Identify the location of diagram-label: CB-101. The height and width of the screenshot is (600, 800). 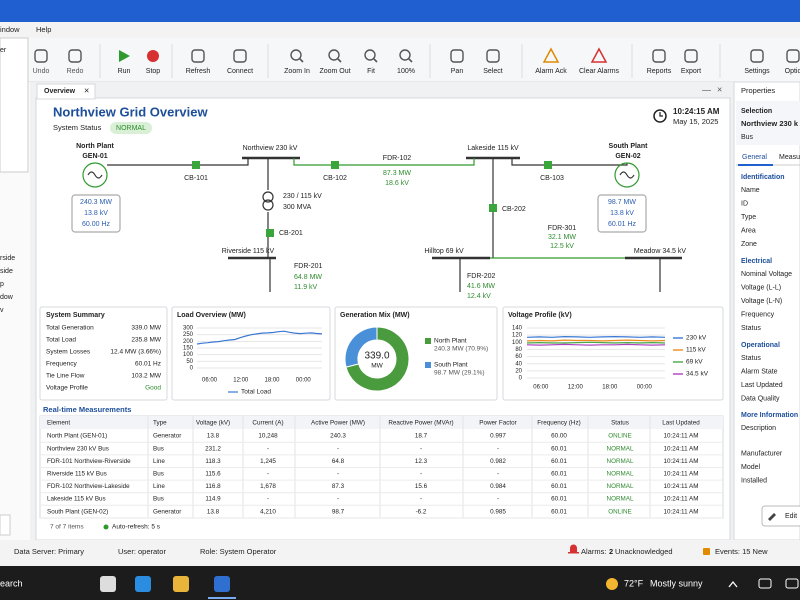
(196, 178).